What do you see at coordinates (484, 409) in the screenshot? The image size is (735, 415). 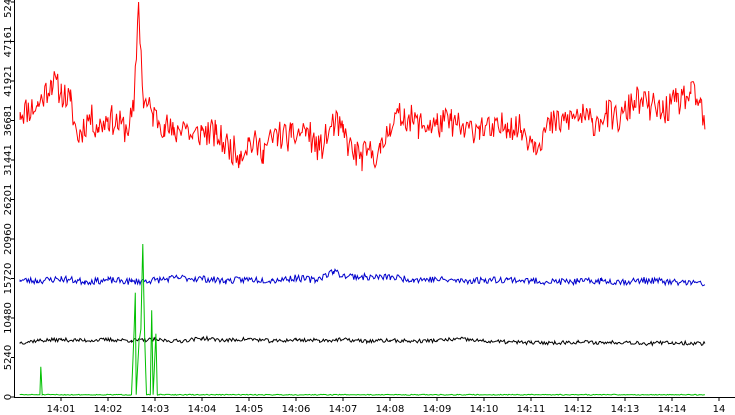 I see `x-tick-label: 14:10` at bounding box center [484, 409].